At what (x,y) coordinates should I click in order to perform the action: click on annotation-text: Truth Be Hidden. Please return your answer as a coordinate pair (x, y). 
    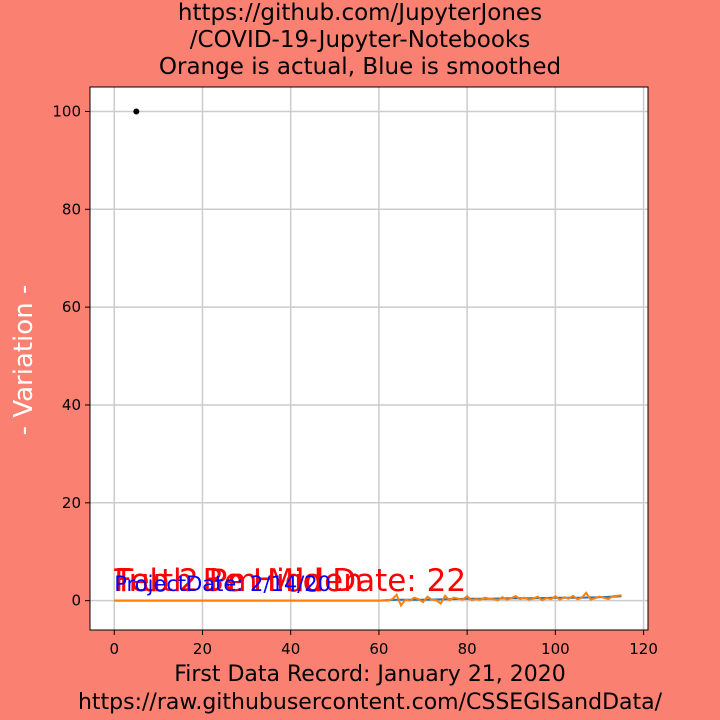
    Looking at the image, I should click on (238, 581).